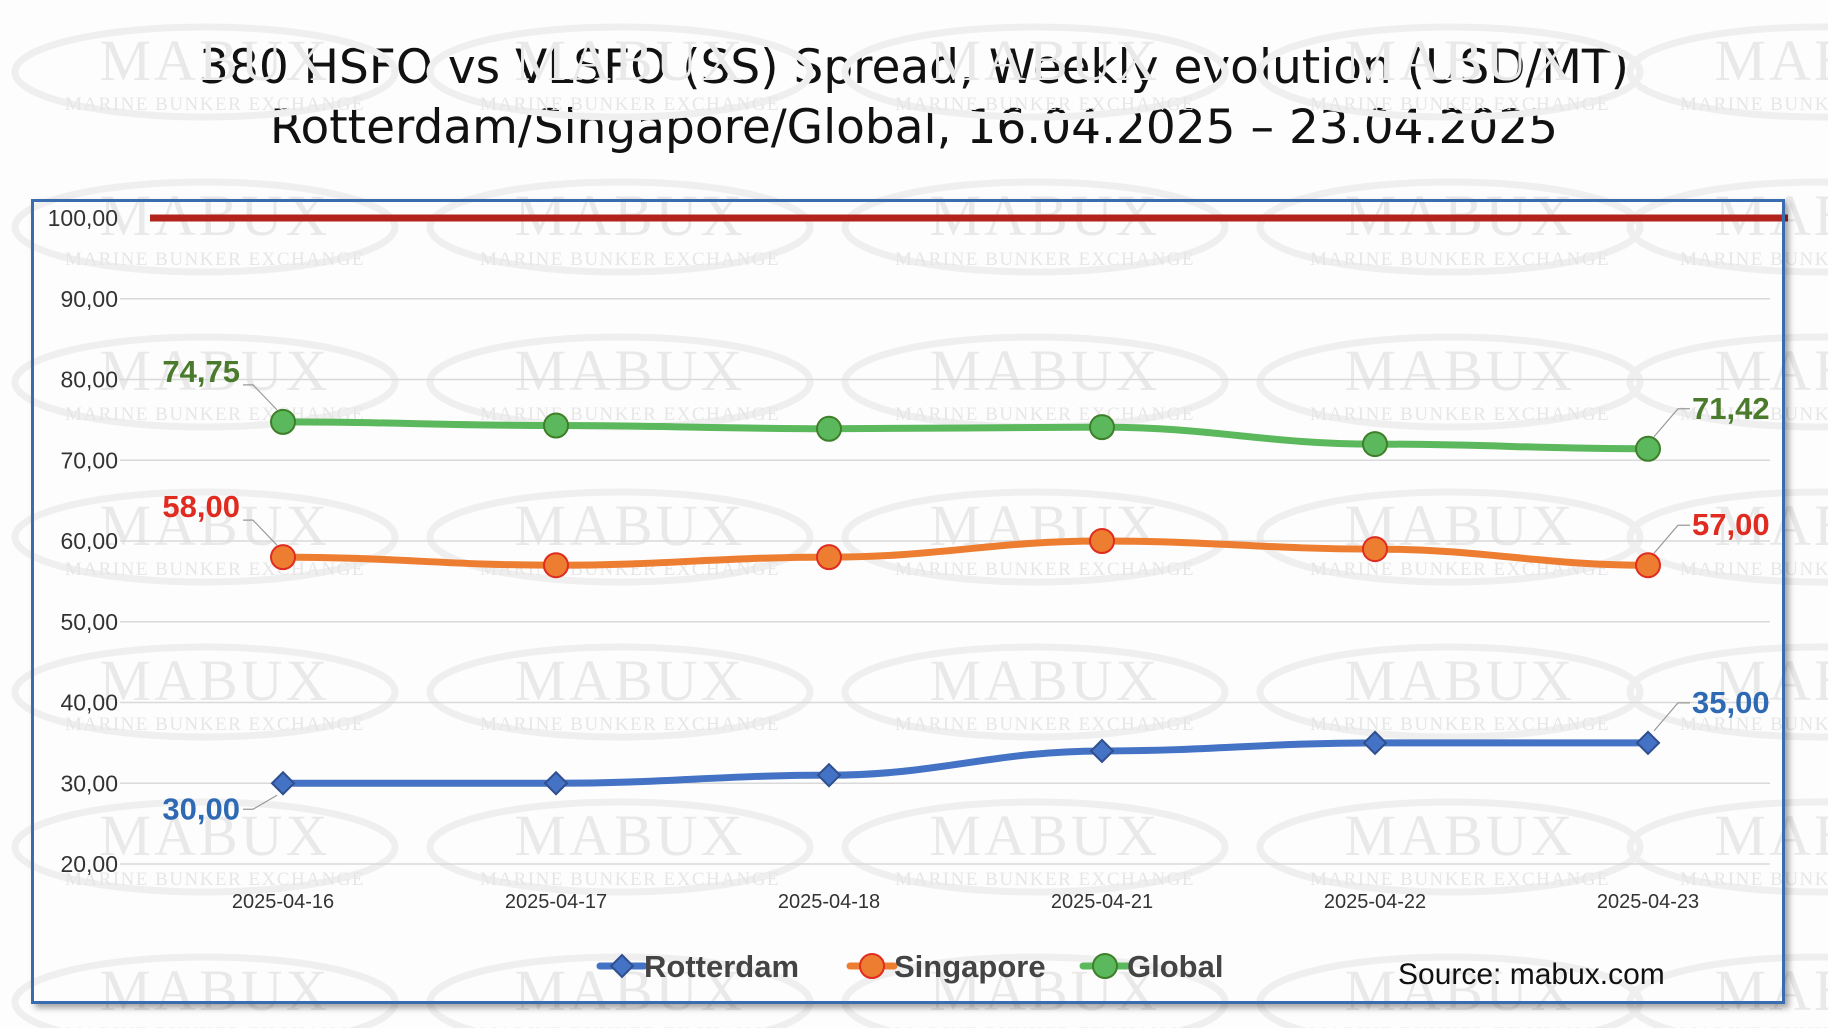 Image resolution: width=1828 pixels, height=1028 pixels. What do you see at coordinates (89, 864) in the screenshot?
I see `y-tick-label: 20,00` at bounding box center [89, 864].